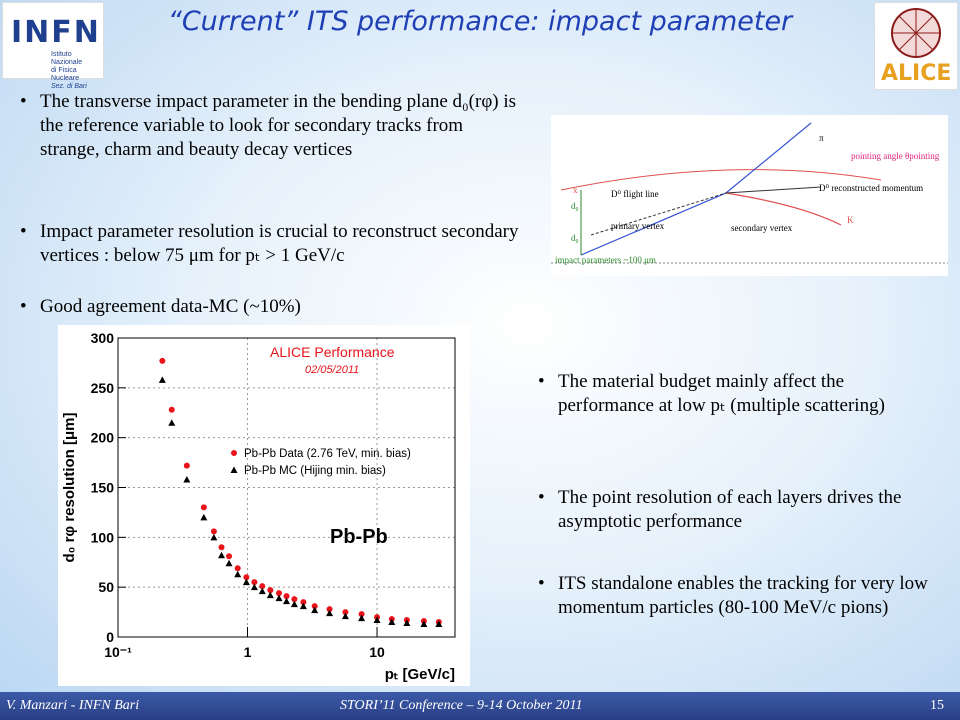 This screenshot has height=720, width=960. Describe the element at coordinates (749, 193) in the screenshot. I see `diagram-graphic` at that location.